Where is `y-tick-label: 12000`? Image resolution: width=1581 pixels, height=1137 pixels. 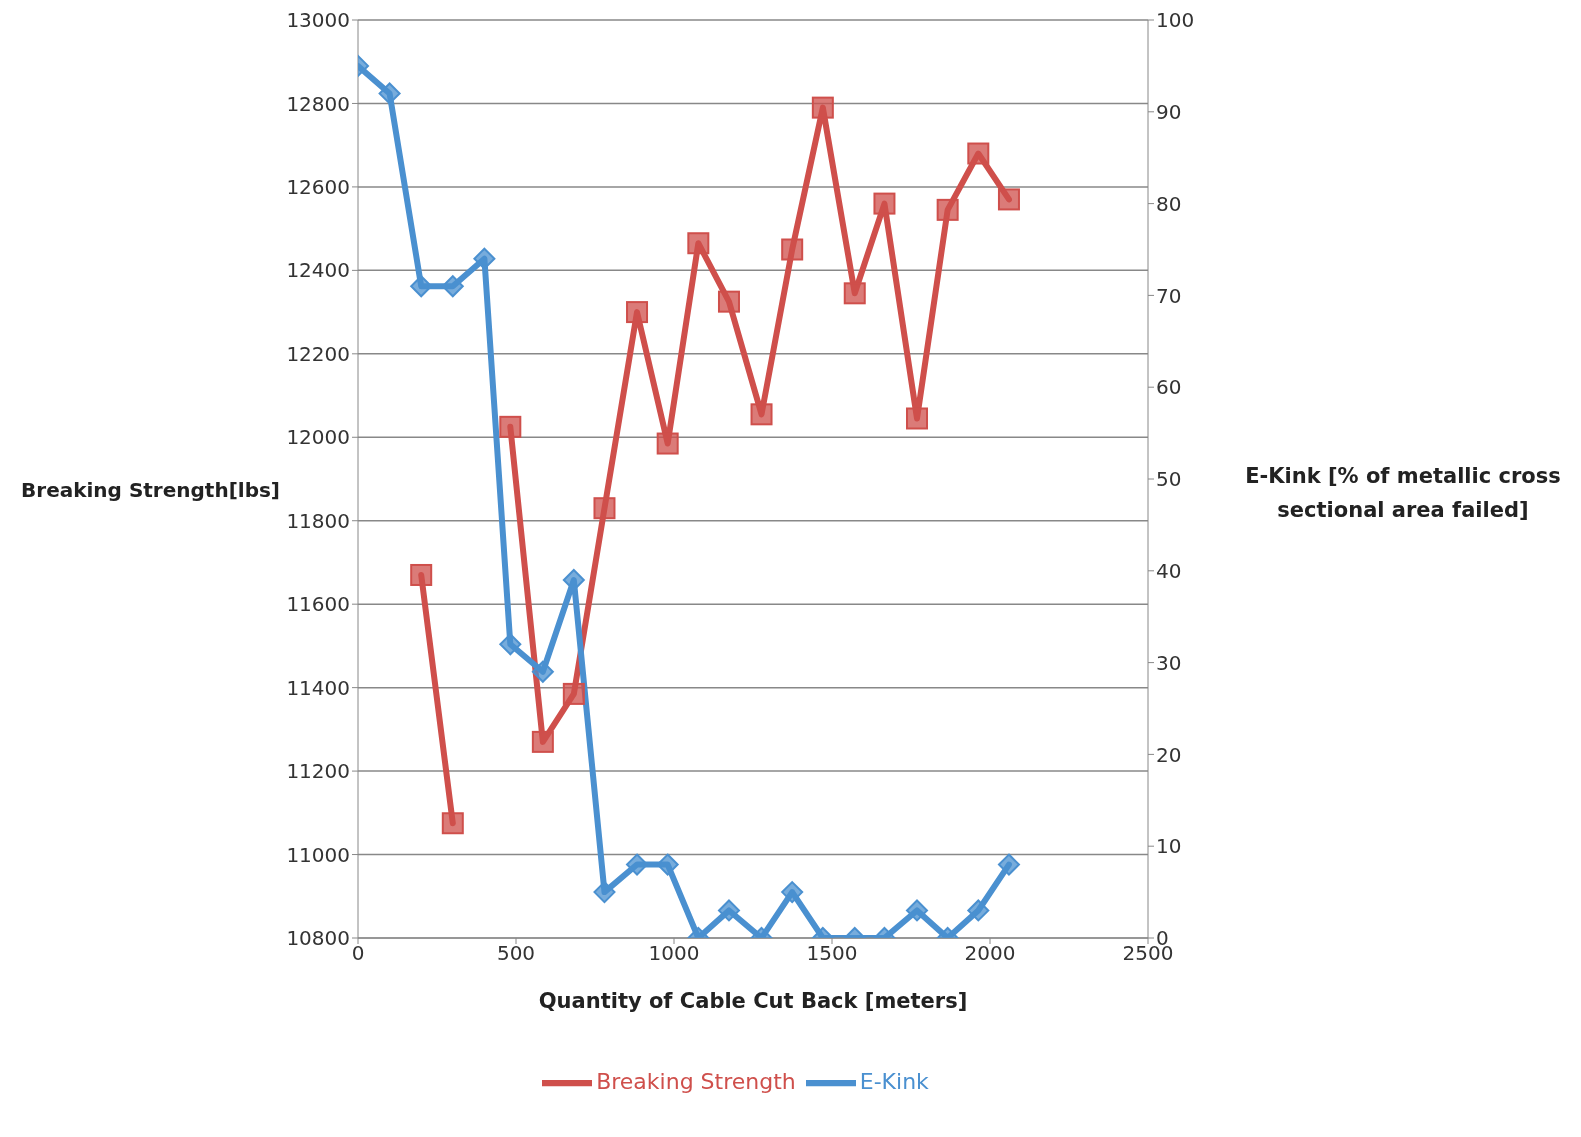 y-tick-label: 12000 is located at coordinates (318, 437).